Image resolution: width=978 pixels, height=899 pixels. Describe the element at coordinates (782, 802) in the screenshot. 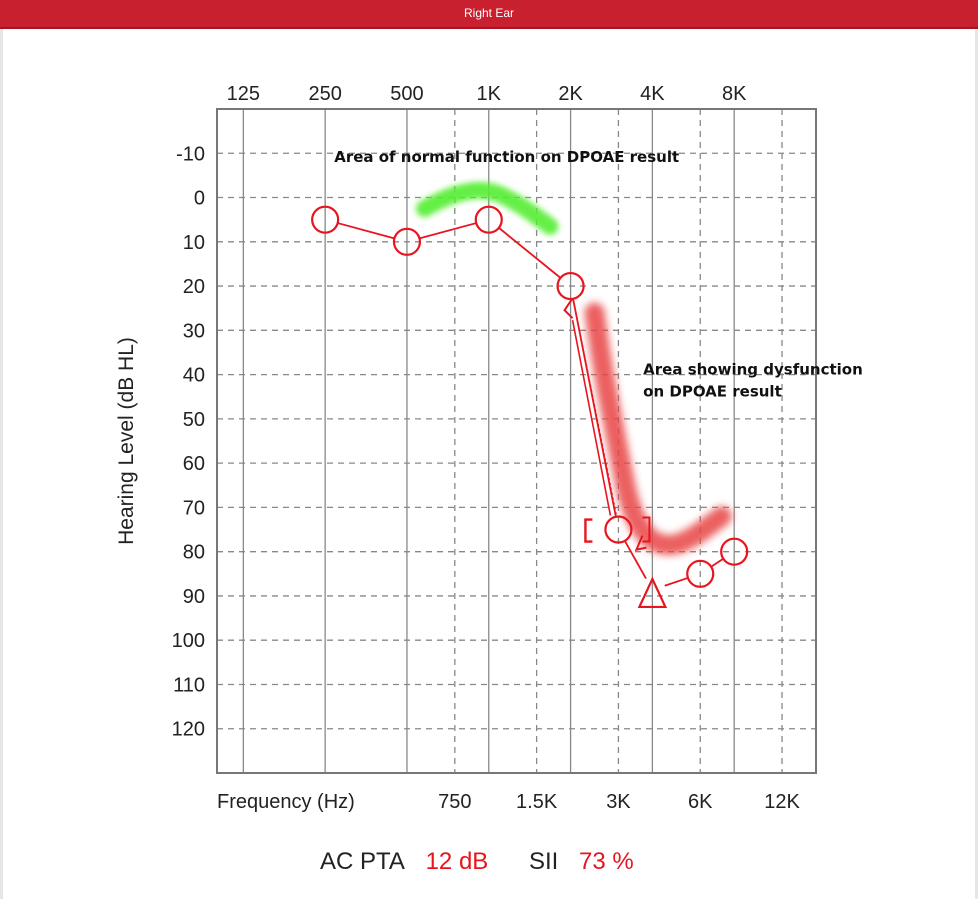

I see `x-tick-label-bottom: 12K` at that location.